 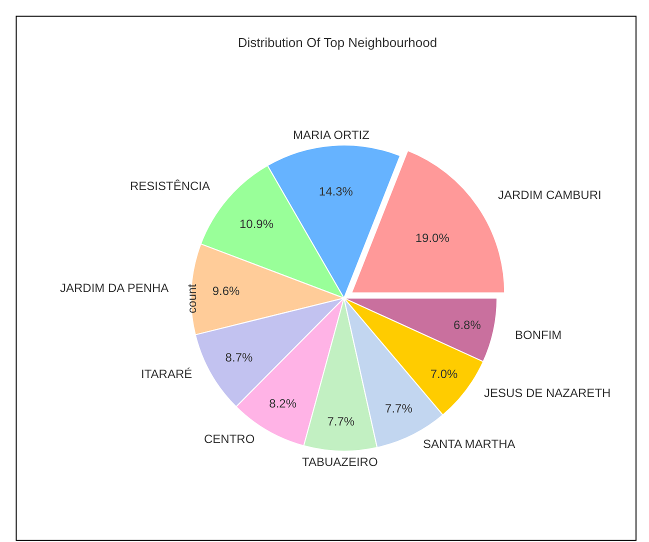 I want to click on slice-label: JARDIM DA PENHA, so click(x=114, y=288).